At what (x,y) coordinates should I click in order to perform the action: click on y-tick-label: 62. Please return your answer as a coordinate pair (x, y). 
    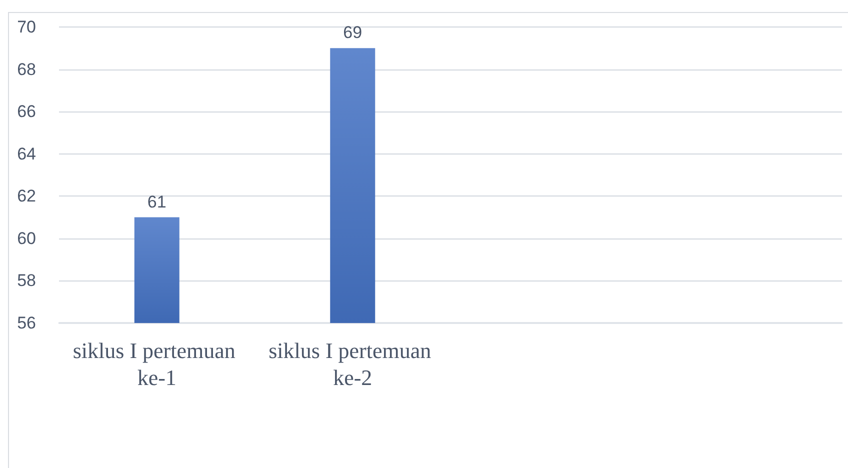
    Looking at the image, I should click on (26, 196).